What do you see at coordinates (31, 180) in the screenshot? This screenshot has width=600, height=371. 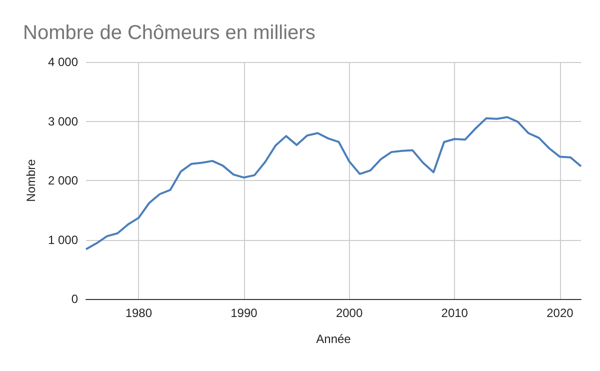 I see `y-axis-title: Nombre` at bounding box center [31, 180].